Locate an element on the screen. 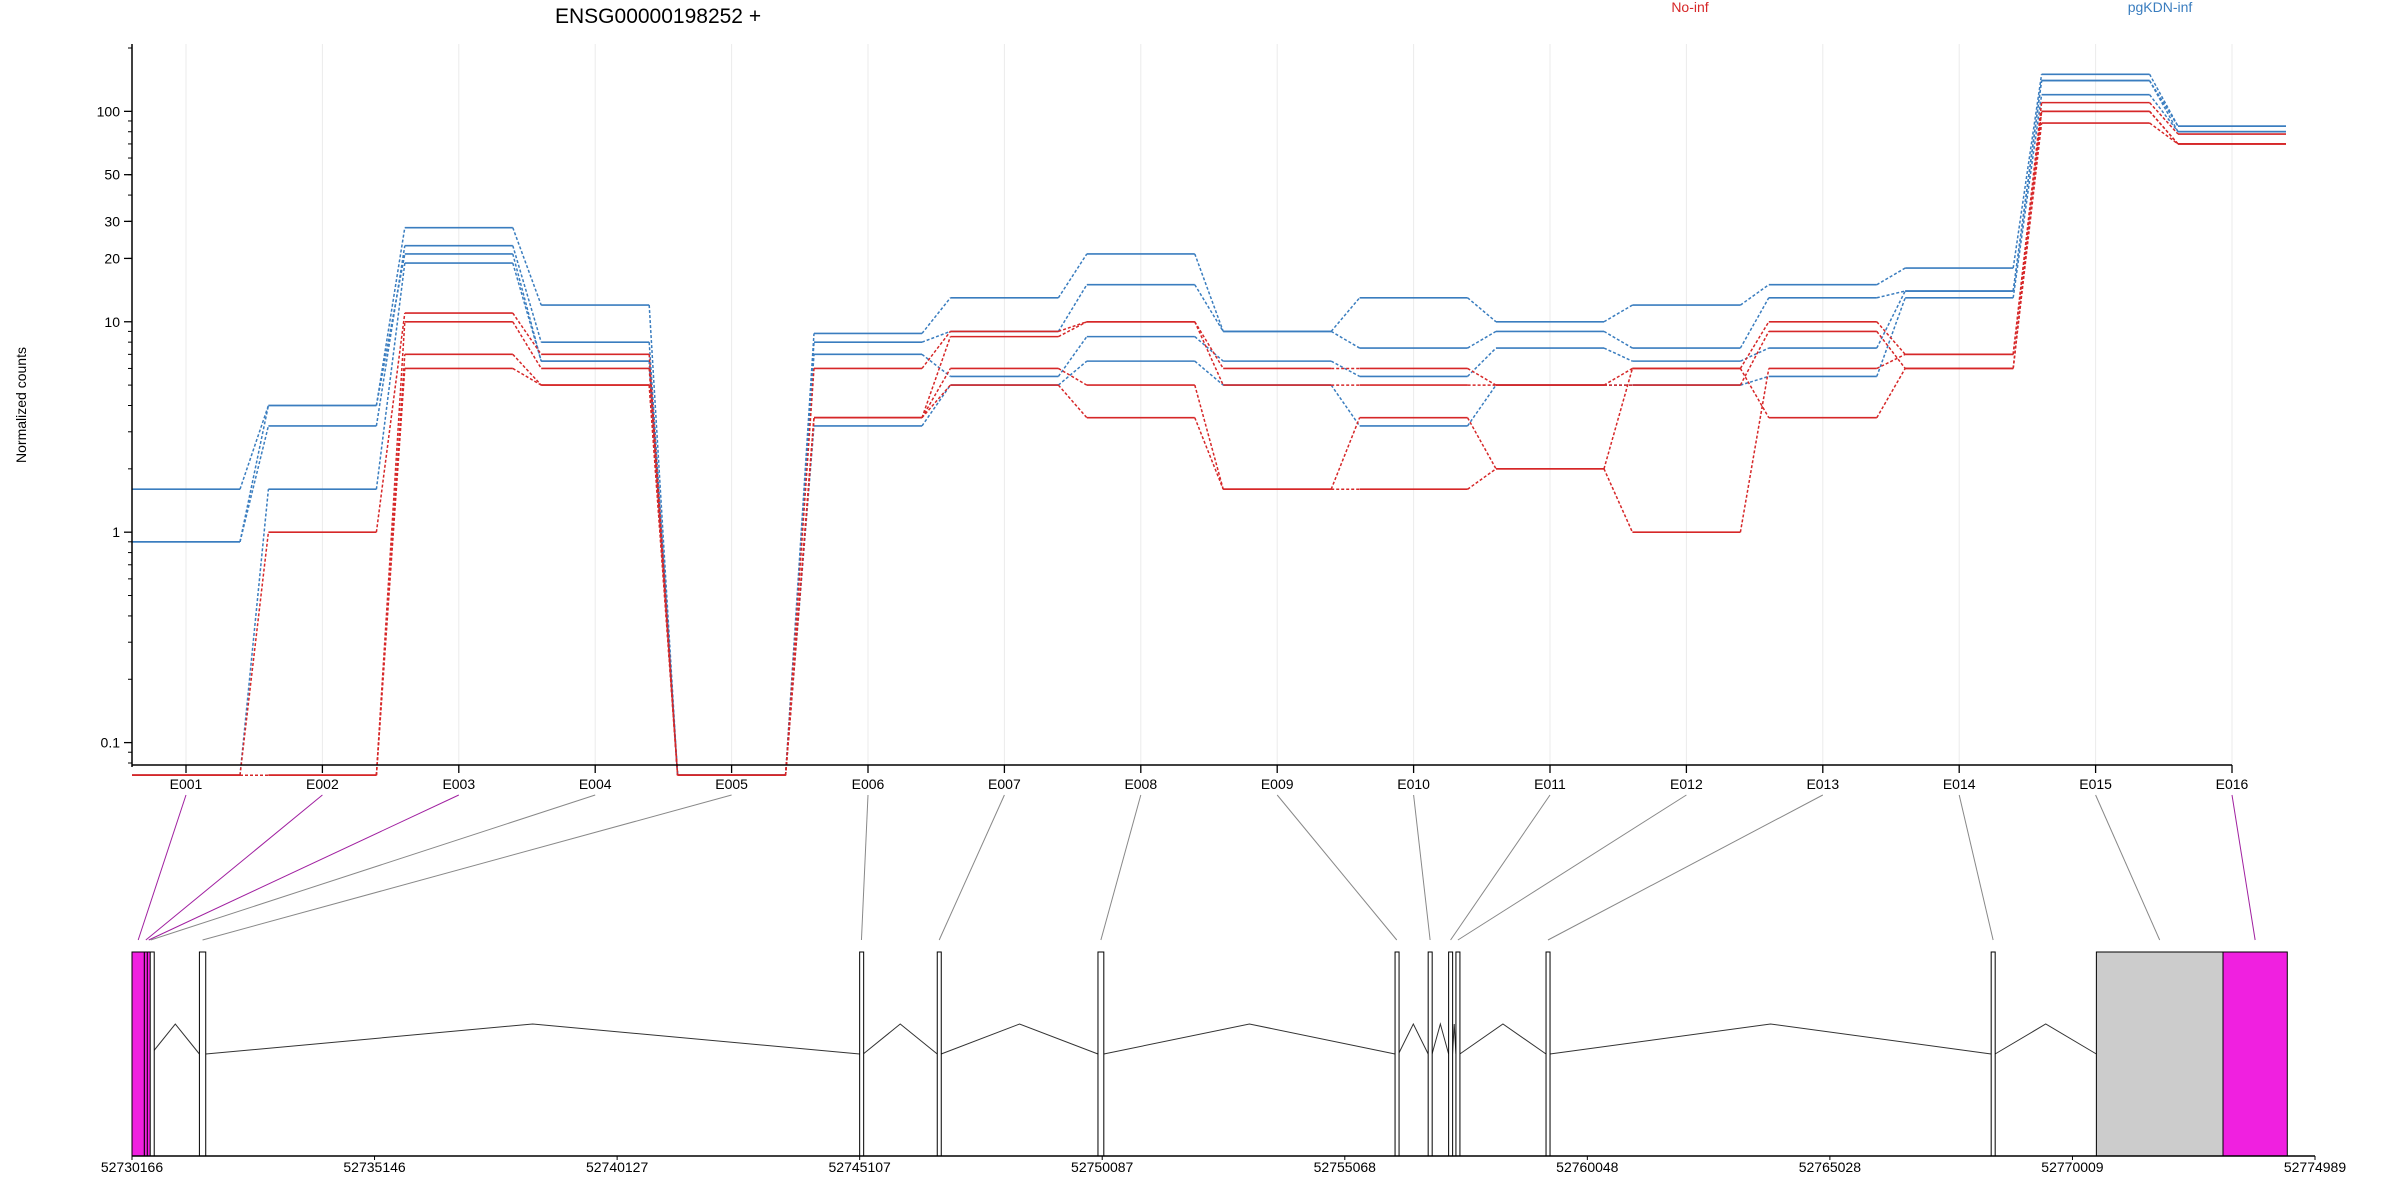  connector-e008 is located at coordinates (1121, 867).